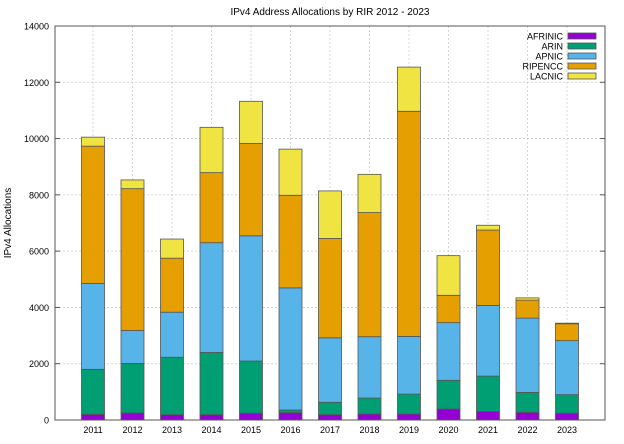 The image size is (624, 444). What do you see at coordinates (251, 387) in the screenshot?
I see `bar-arin-2015` at bounding box center [251, 387].